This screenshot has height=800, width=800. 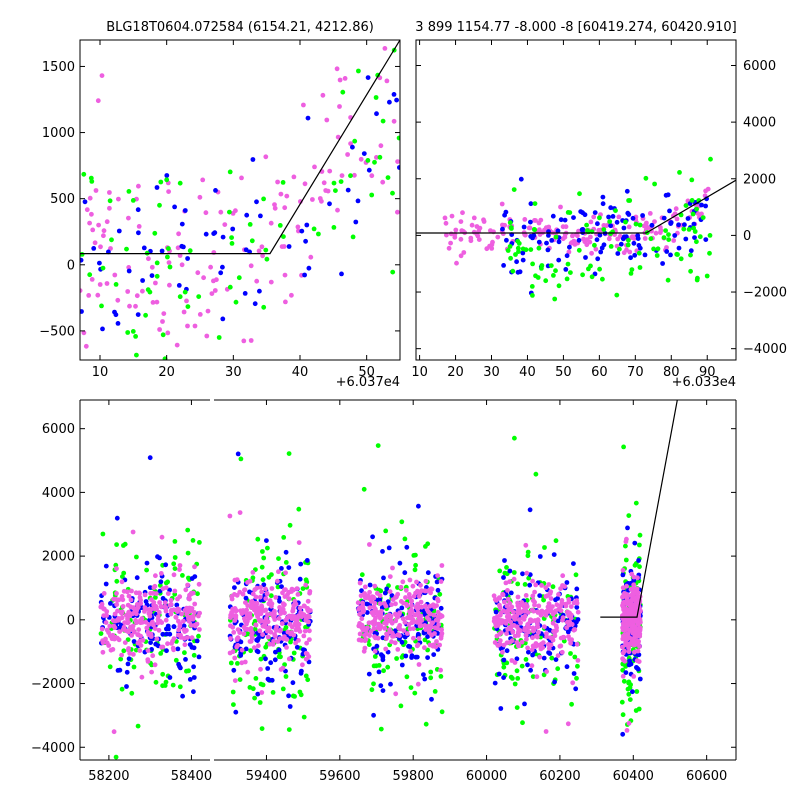 What do you see at coordinates (633, 776) in the screenshot?
I see `x-tick-label: 60400` at bounding box center [633, 776].